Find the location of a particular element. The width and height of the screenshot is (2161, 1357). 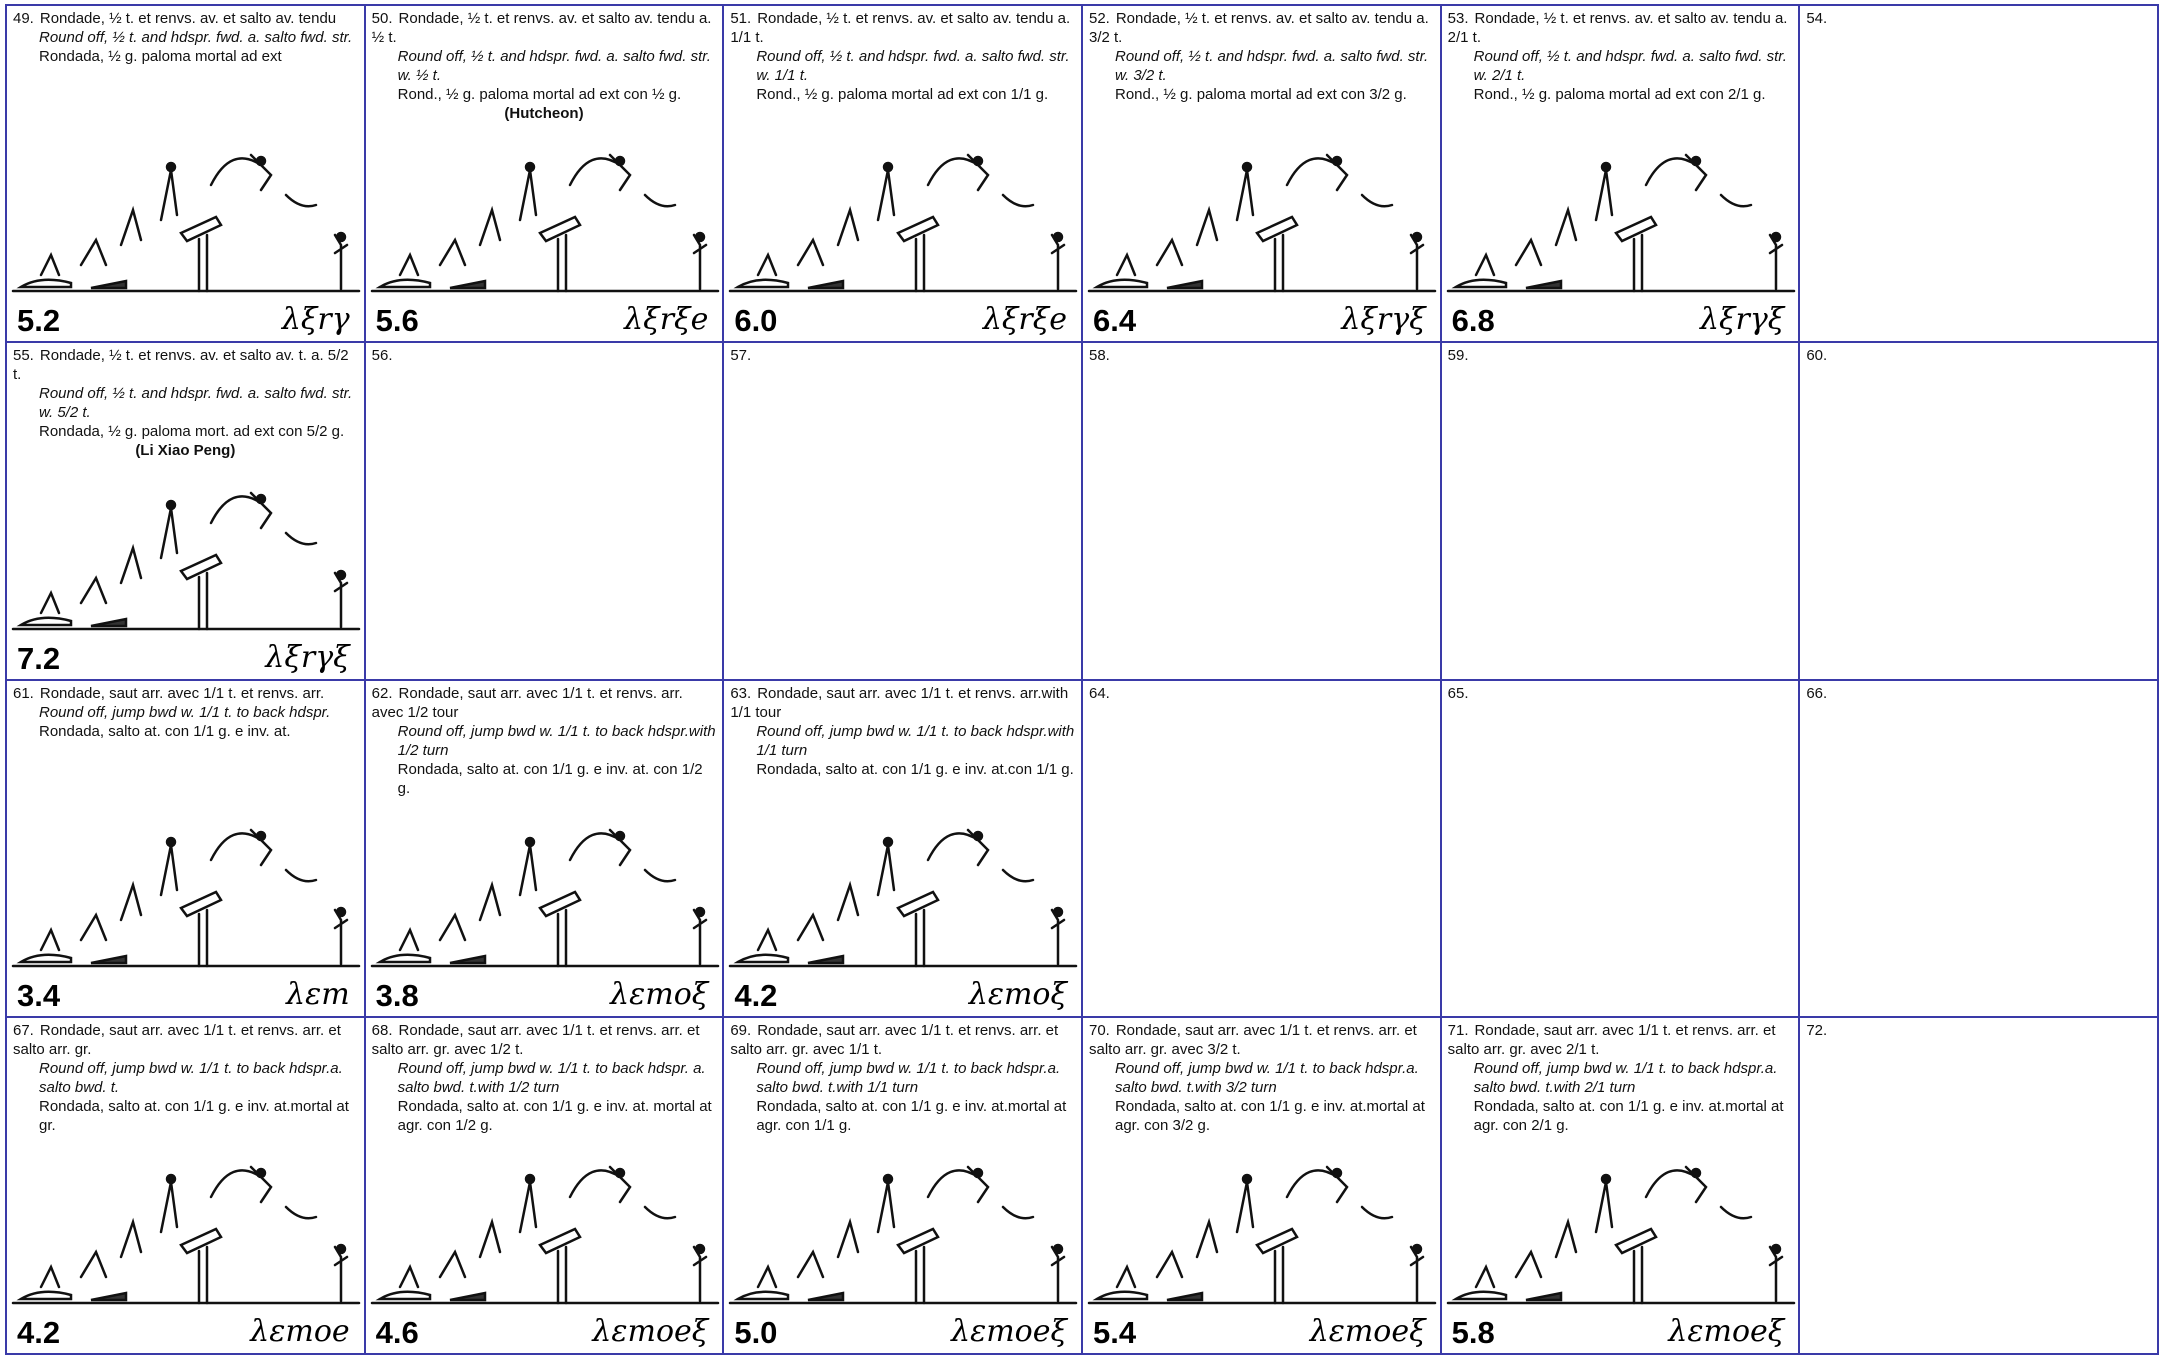

skill-line-fr: 65. is located at coordinates (1620, 693).